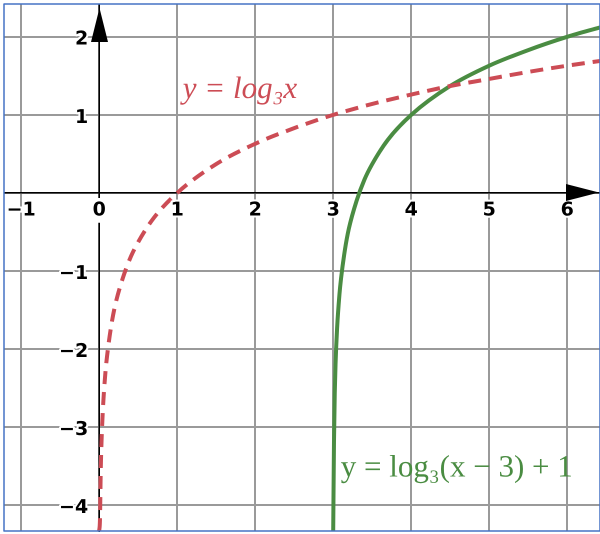  I want to click on x-tick-label: 0, so click(99, 209).